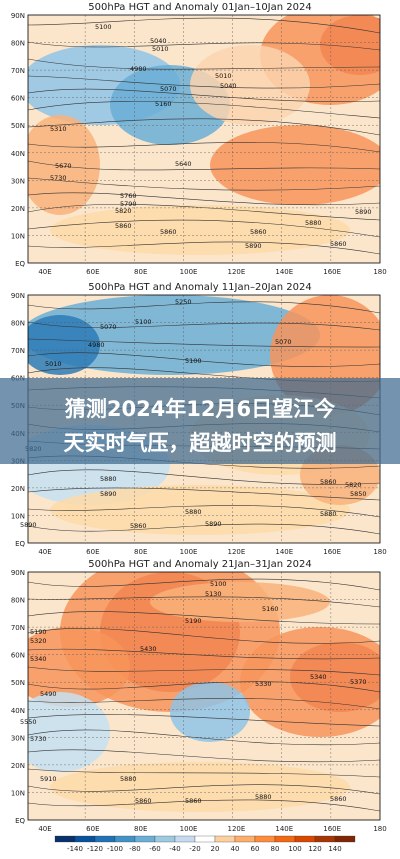 The image size is (400, 859). I want to click on lat-label: 40N, so click(18, 154).